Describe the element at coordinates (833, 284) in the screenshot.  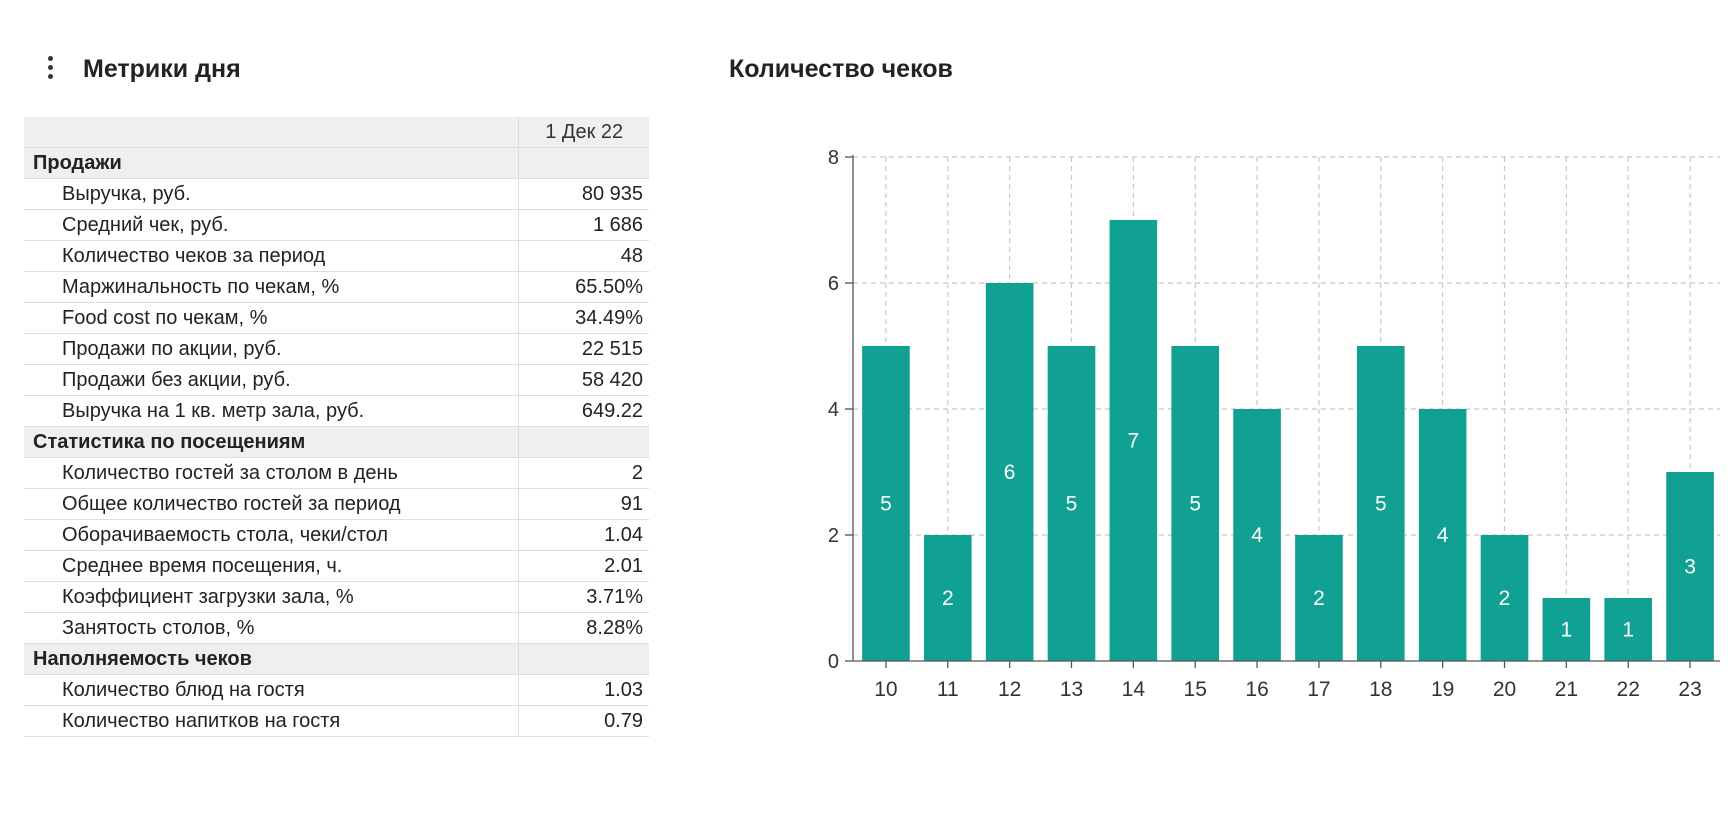
I see `y-tick-label: 6` at that location.